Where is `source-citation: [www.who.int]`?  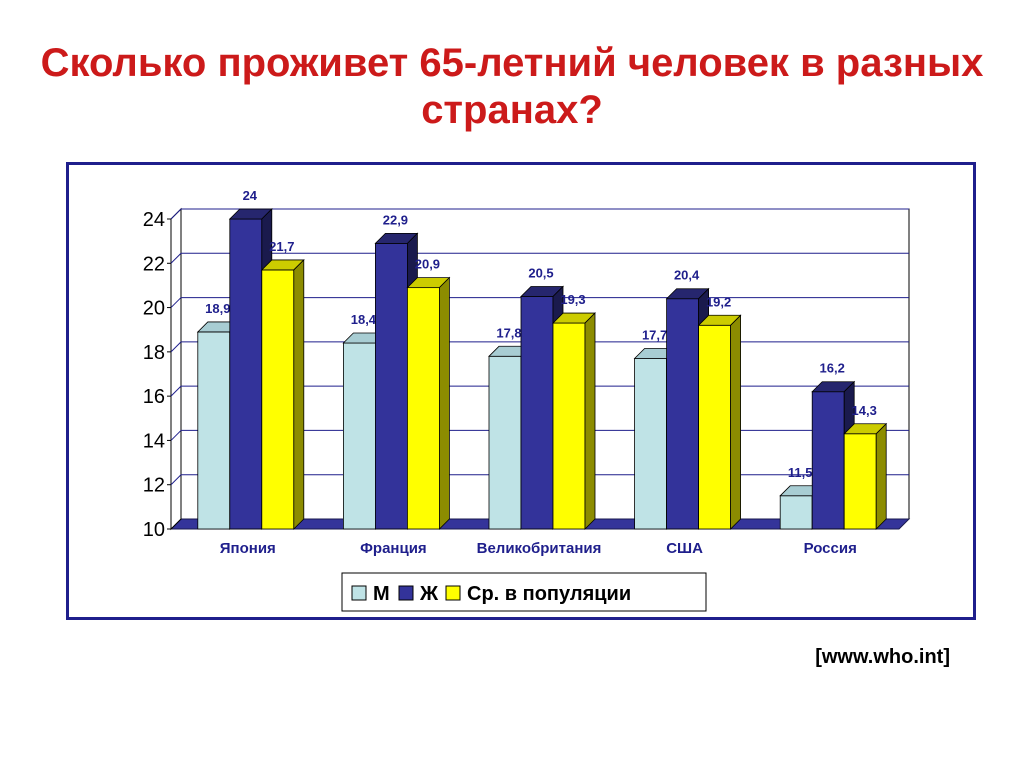
source-citation: [www.who.int] is located at coordinates (882, 657).